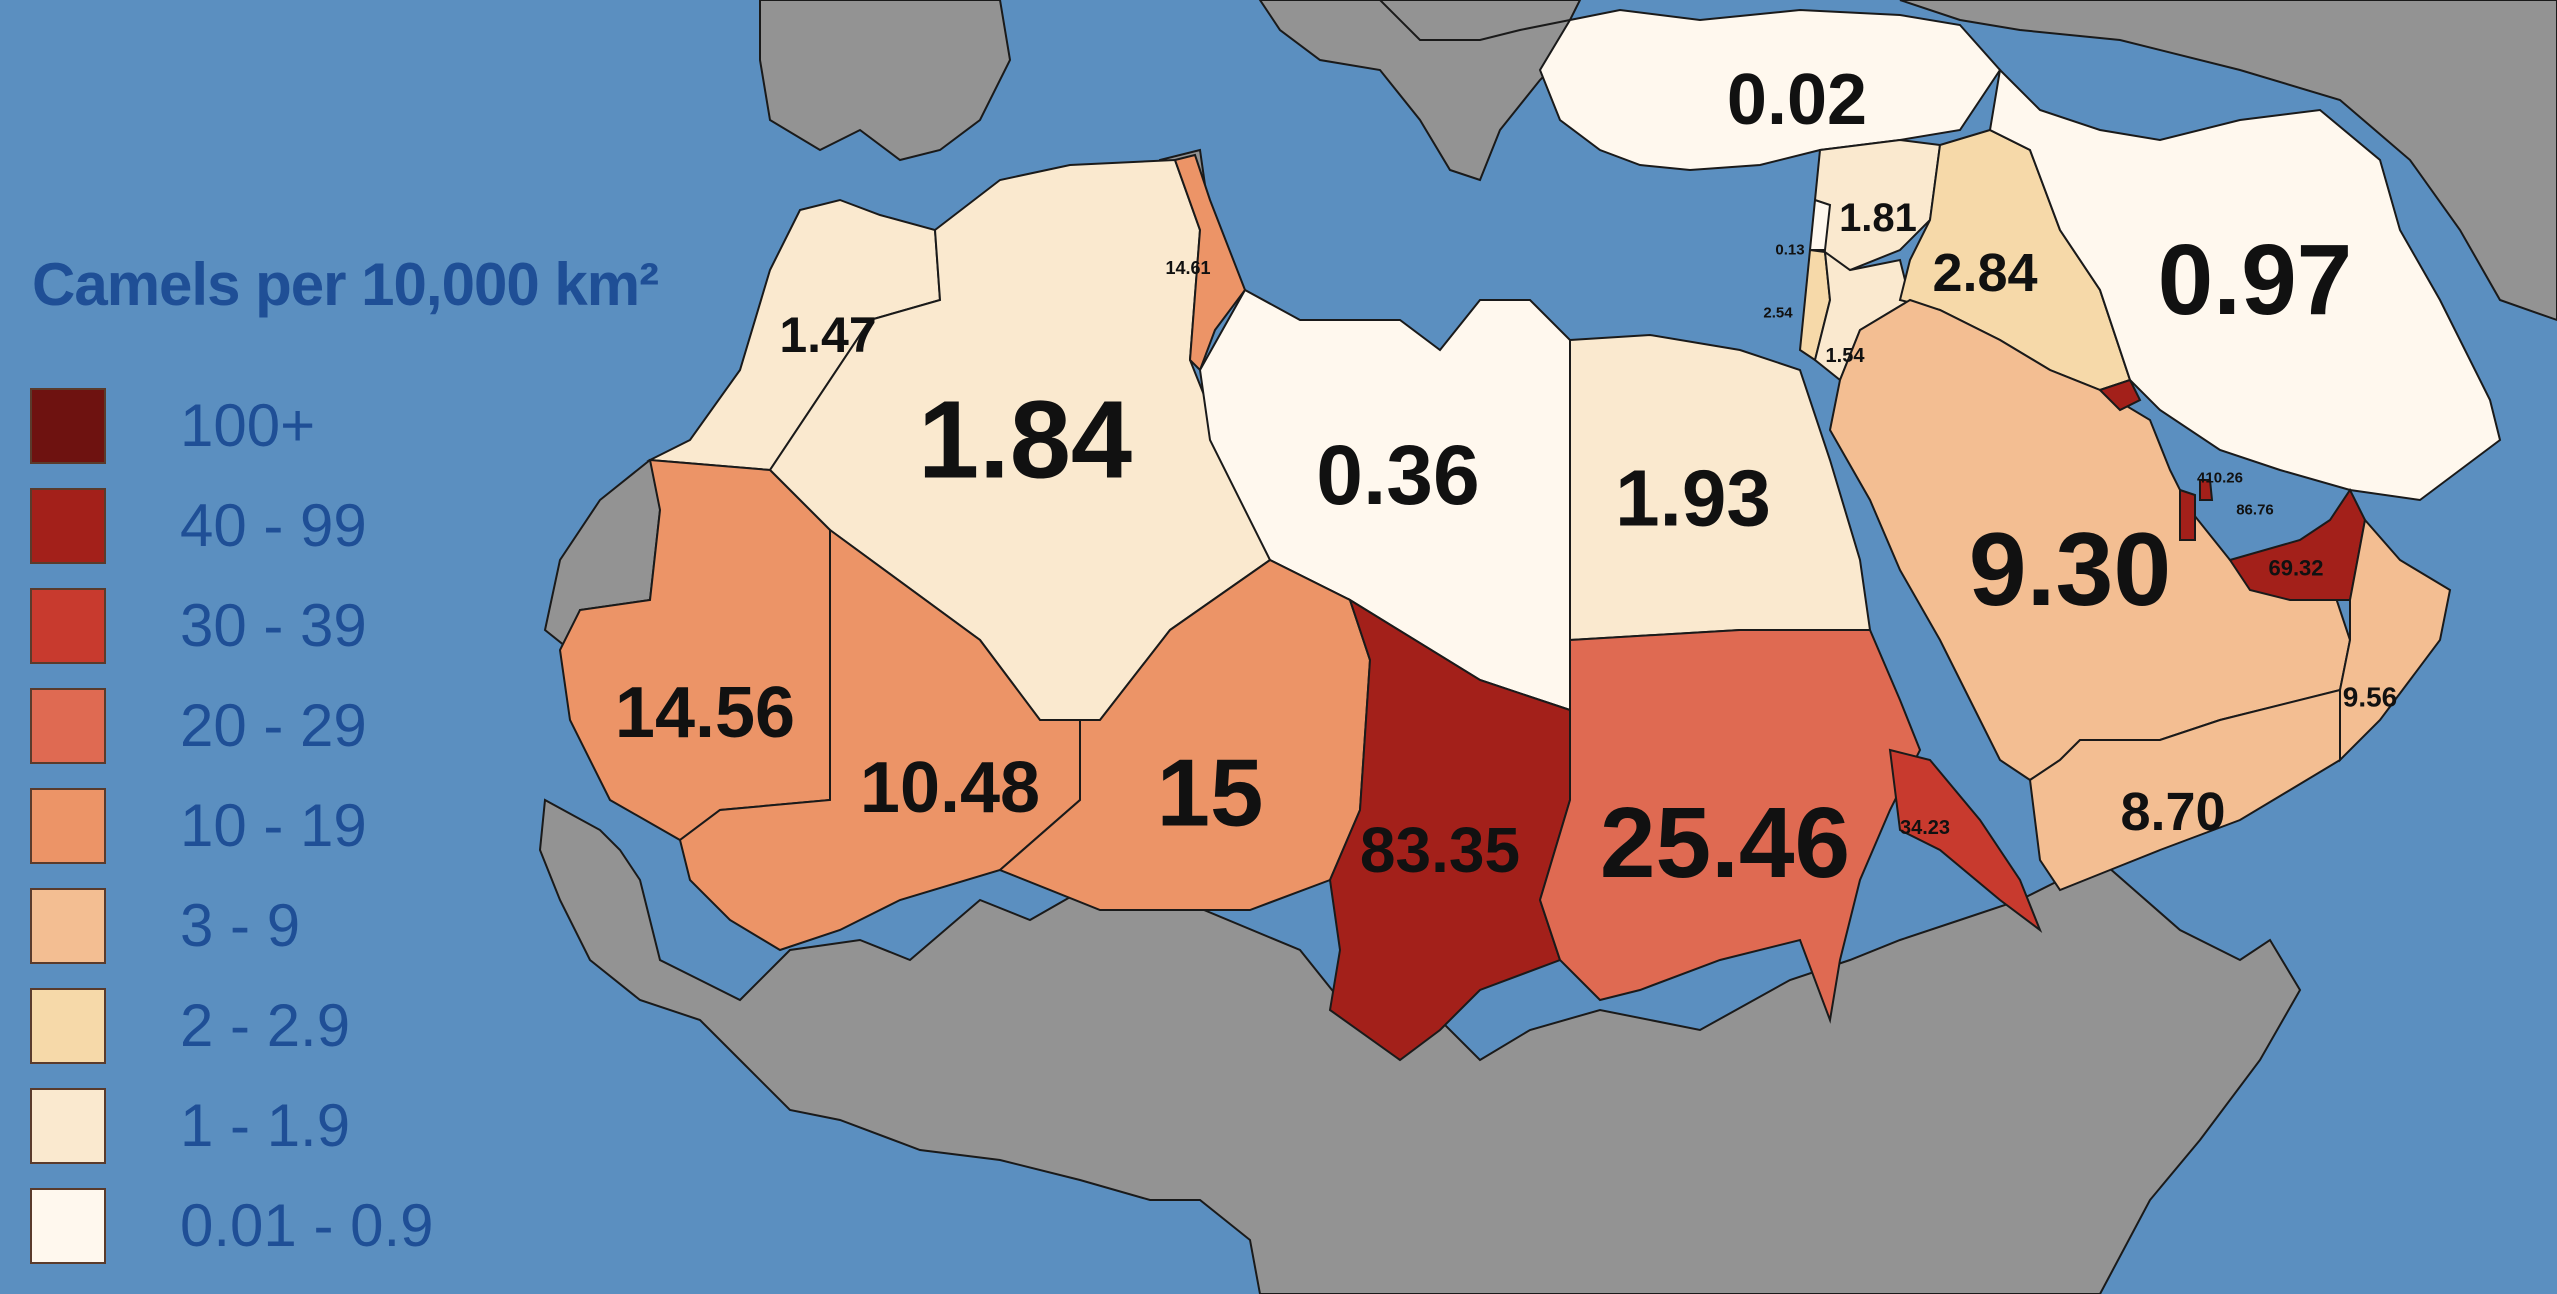 This screenshot has width=2557, height=1294. Describe the element at coordinates (265, 1025) in the screenshot. I see `legend-label-2-2-9: 2 - 2.9` at that location.